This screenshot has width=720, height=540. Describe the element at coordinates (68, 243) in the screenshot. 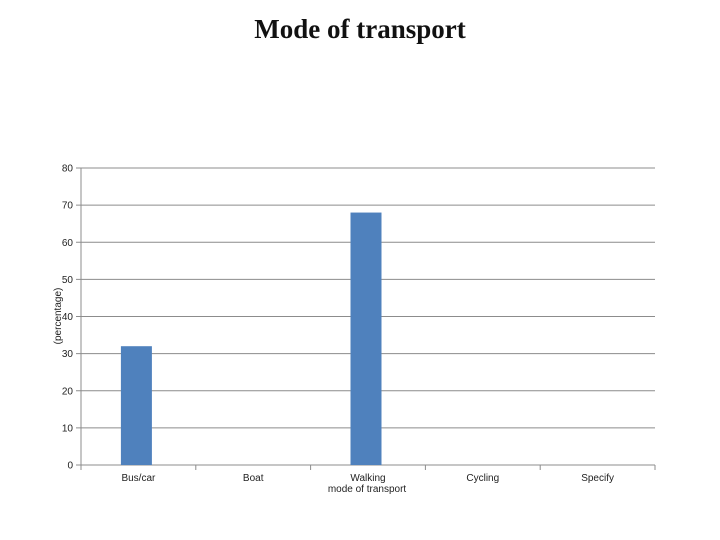

I see `y-tick-label: 60` at that location.